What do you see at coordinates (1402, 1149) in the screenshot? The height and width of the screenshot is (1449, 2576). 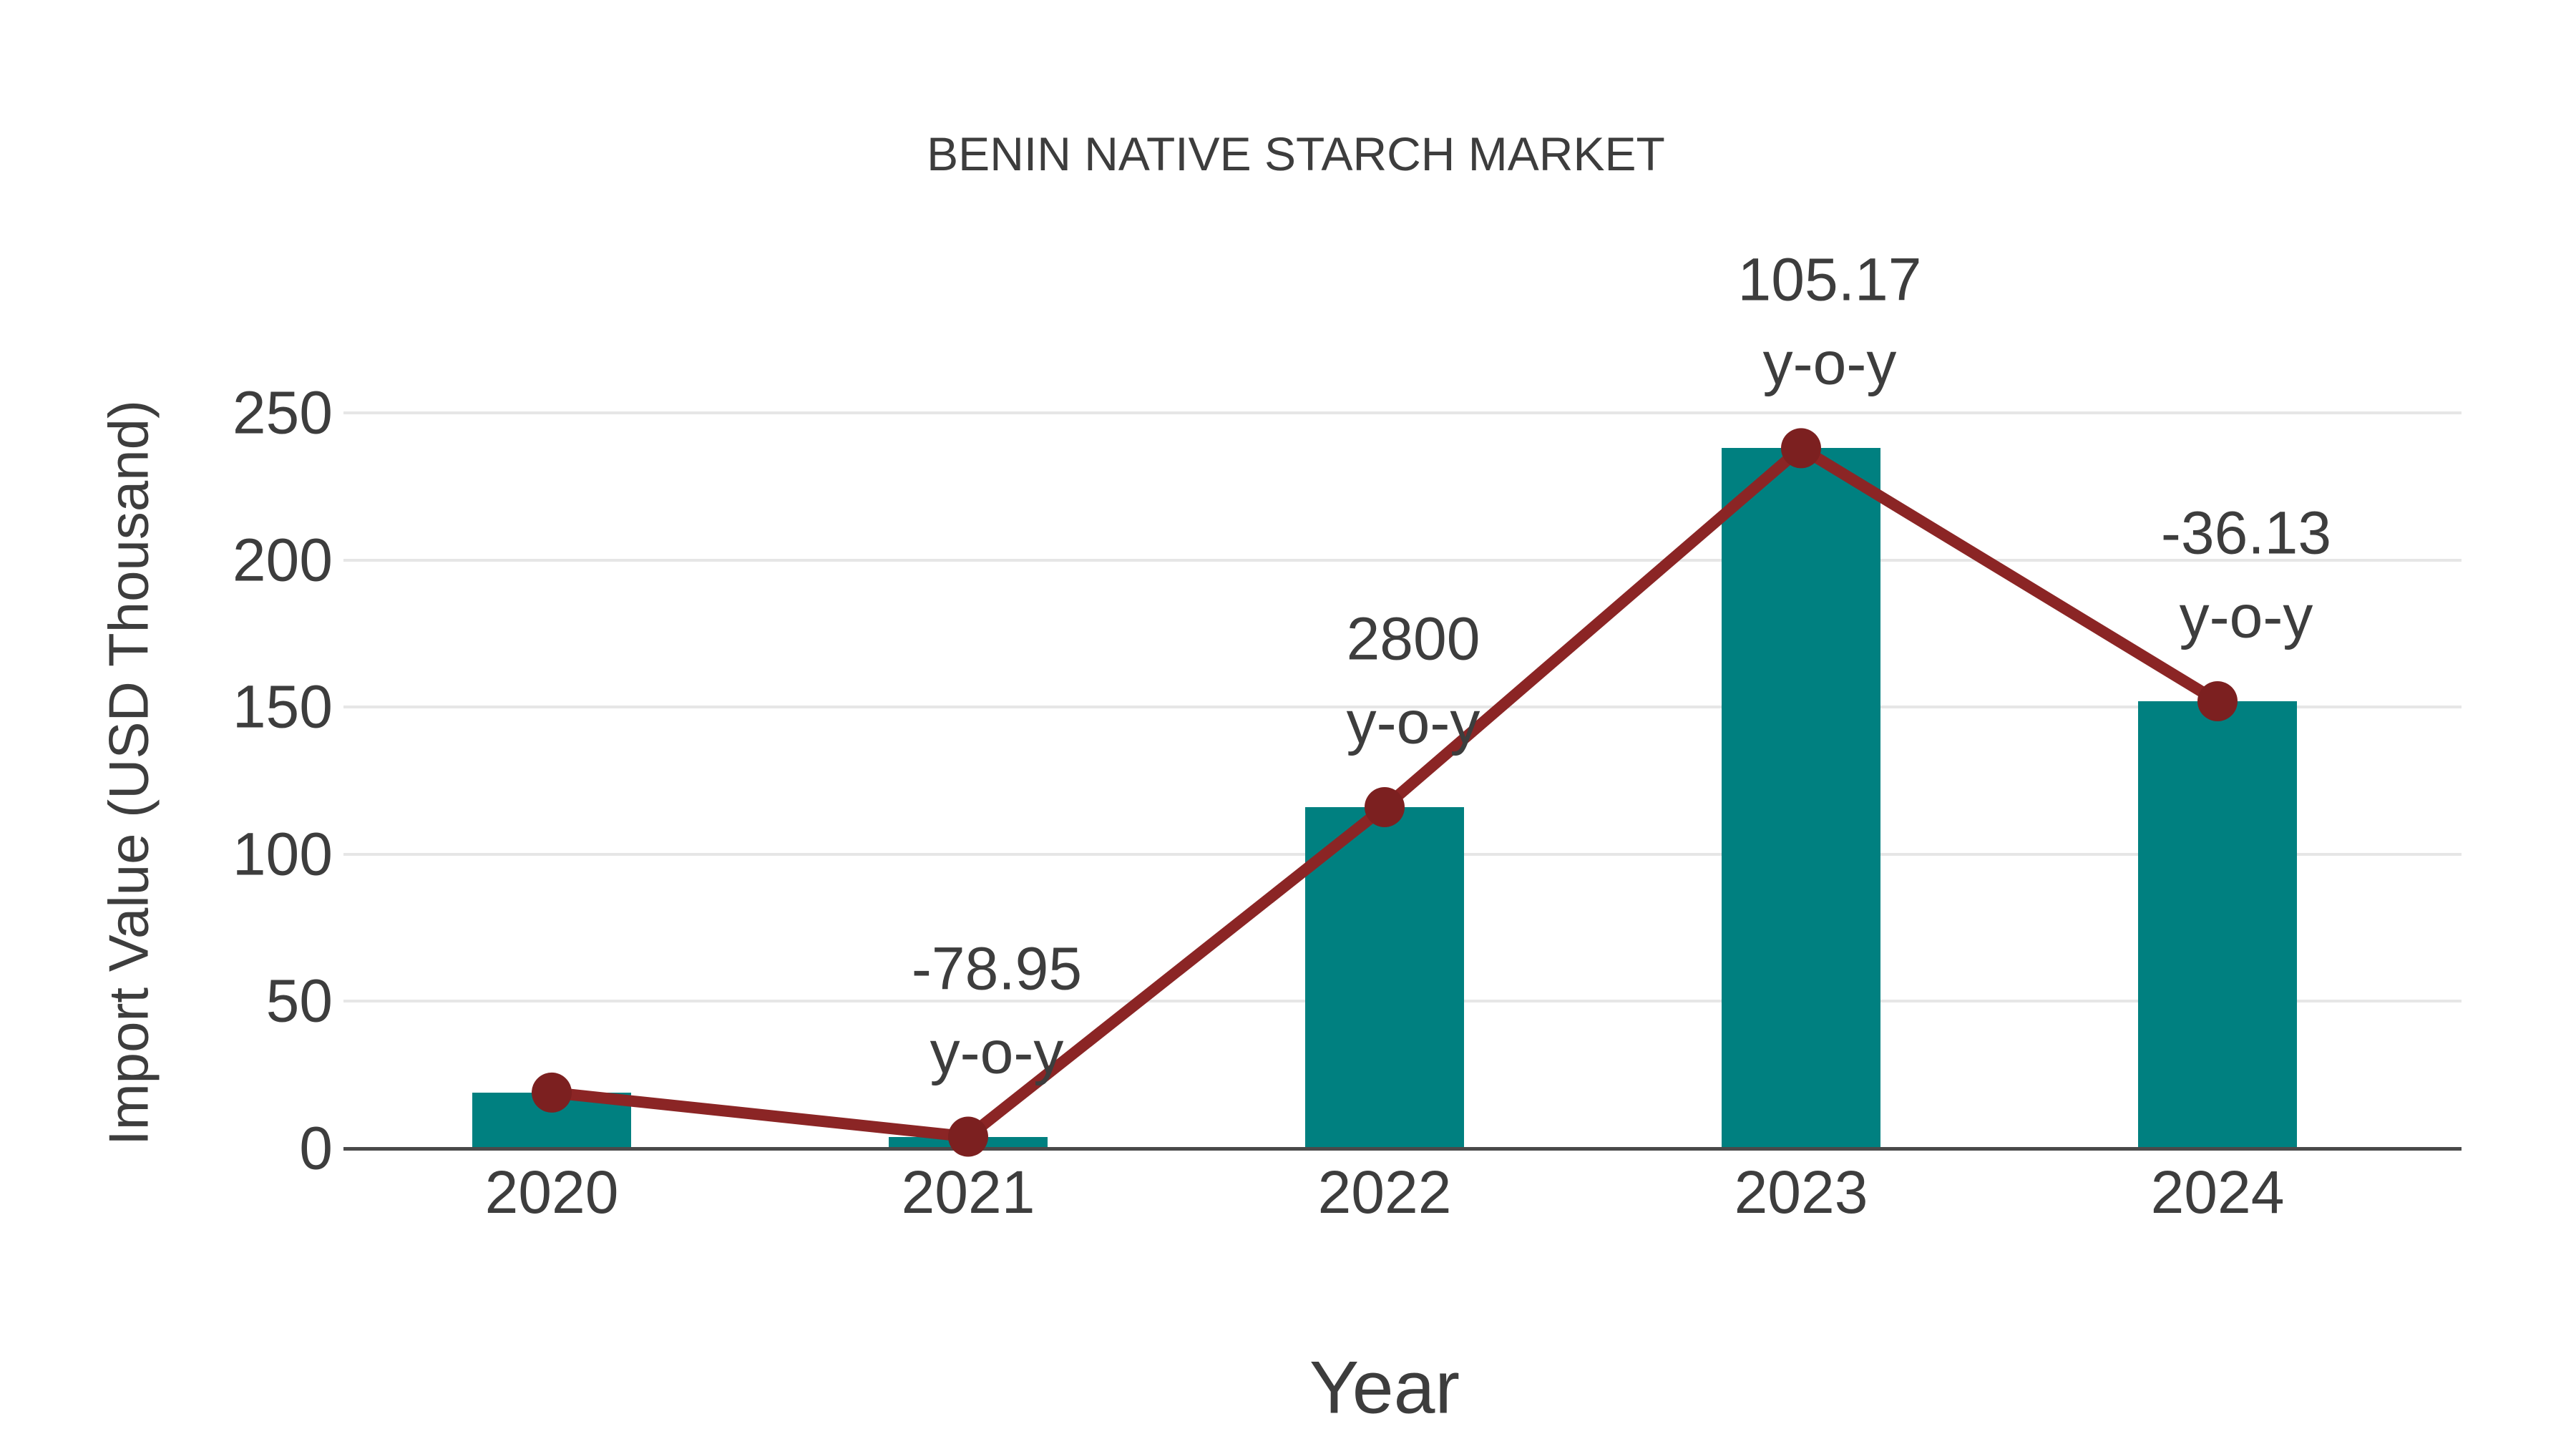 I see `x-axis-line` at bounding box center [1402, 1149].